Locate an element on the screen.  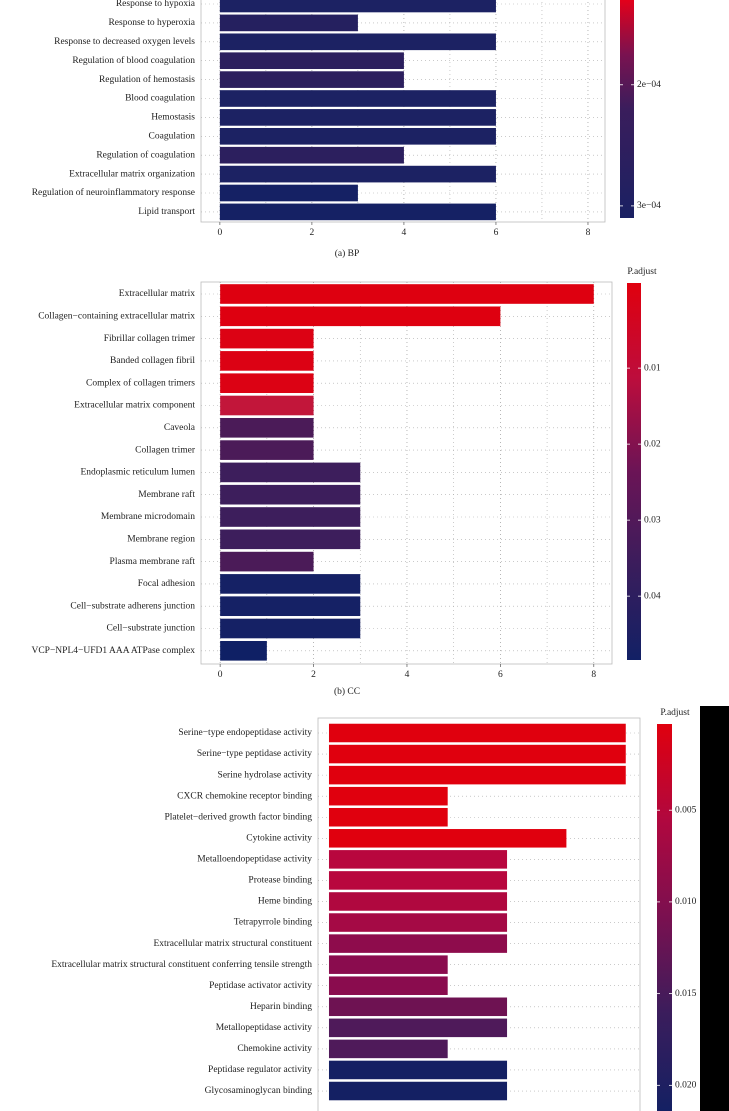
y-tick-label: Serine−type endopeptidase activity is located at coordinates (245, 733).